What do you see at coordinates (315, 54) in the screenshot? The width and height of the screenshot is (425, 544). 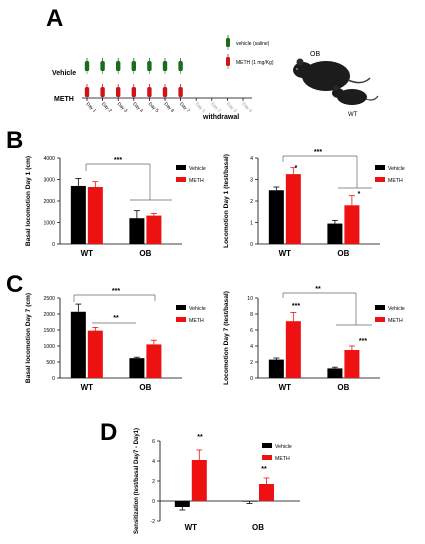 I see `mouse-label-ob: OB` at bounding box center [315, 54].